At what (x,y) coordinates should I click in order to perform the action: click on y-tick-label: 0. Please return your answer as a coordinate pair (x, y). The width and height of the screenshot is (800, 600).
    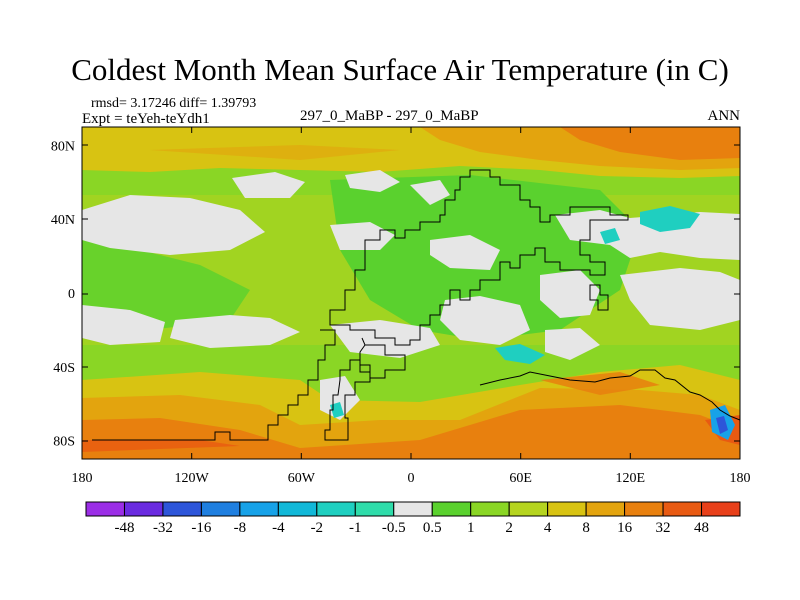
    Looking at the image, I should click on (71, 294).